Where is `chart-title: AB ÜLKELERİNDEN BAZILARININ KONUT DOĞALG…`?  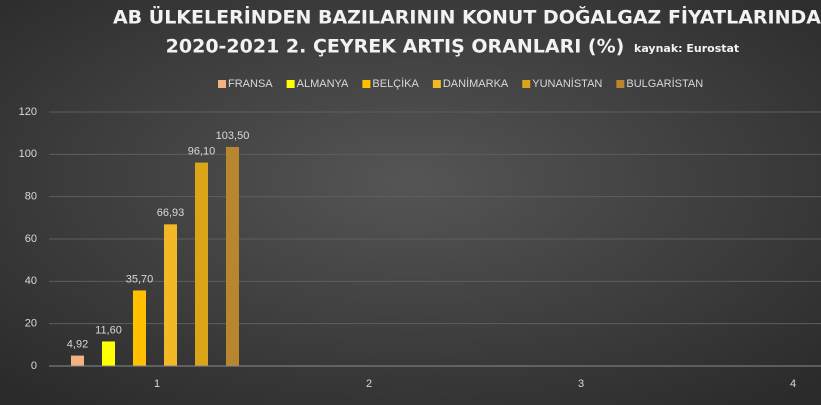 chart-title: AB ÜLKELERİNDEN BAZILARININ KONUT DOĞALG… is located at coordinates (467, 17).